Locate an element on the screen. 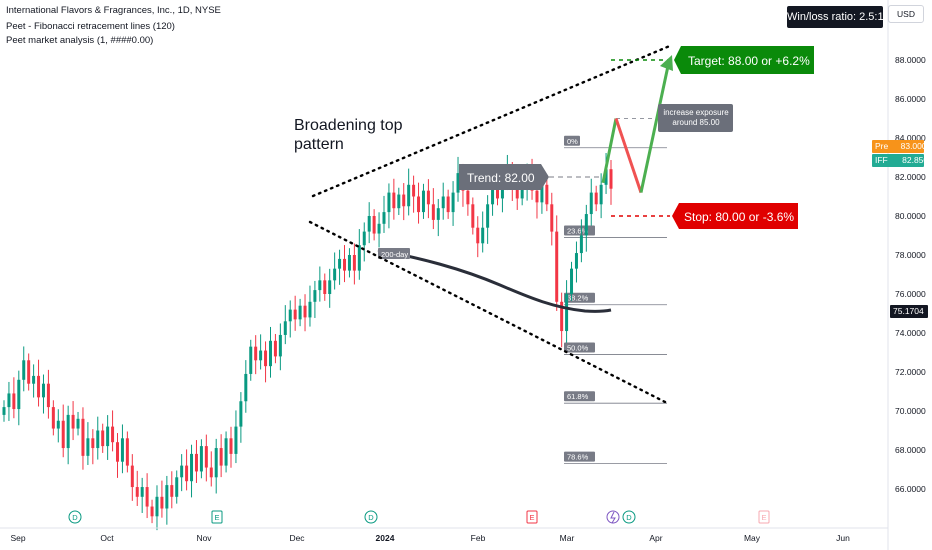 The width and height of the screenshot is (932, 550). target-label-bg is located at coordinates (744, 60).